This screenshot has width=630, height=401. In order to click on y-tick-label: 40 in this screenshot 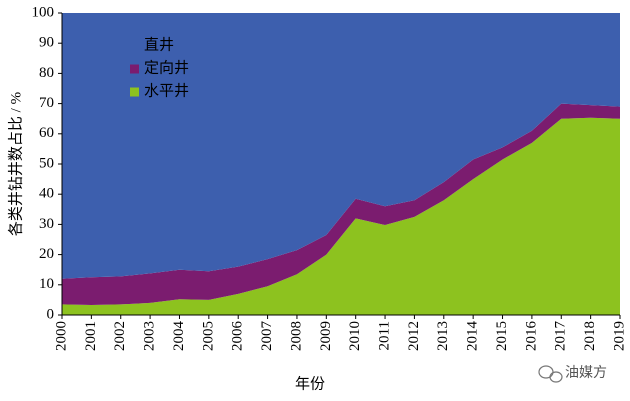, I will do `click(46, 194)`.